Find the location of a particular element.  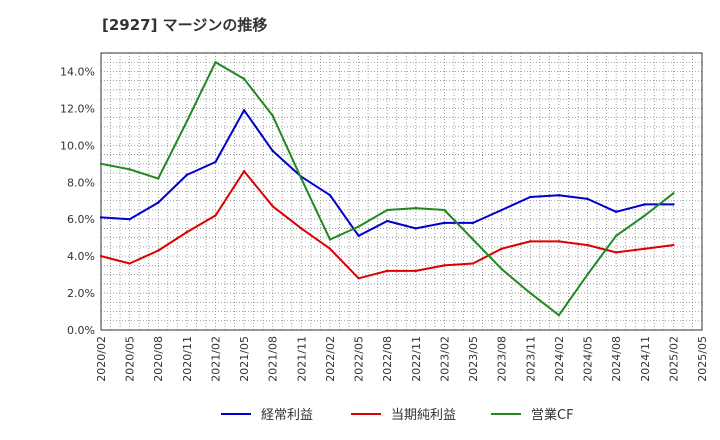

y-tick-label: 4.0% is located at coordinates (81, 256).